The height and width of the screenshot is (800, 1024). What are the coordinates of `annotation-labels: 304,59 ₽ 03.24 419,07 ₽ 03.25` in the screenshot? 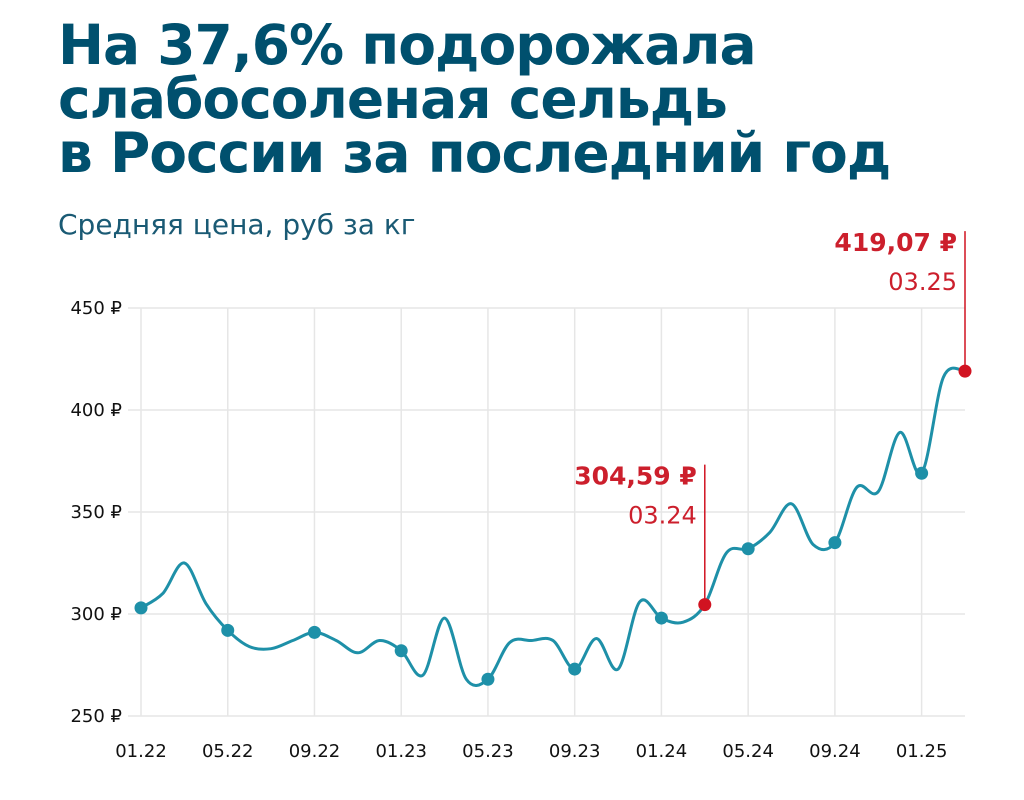 It's located at (765, 379).